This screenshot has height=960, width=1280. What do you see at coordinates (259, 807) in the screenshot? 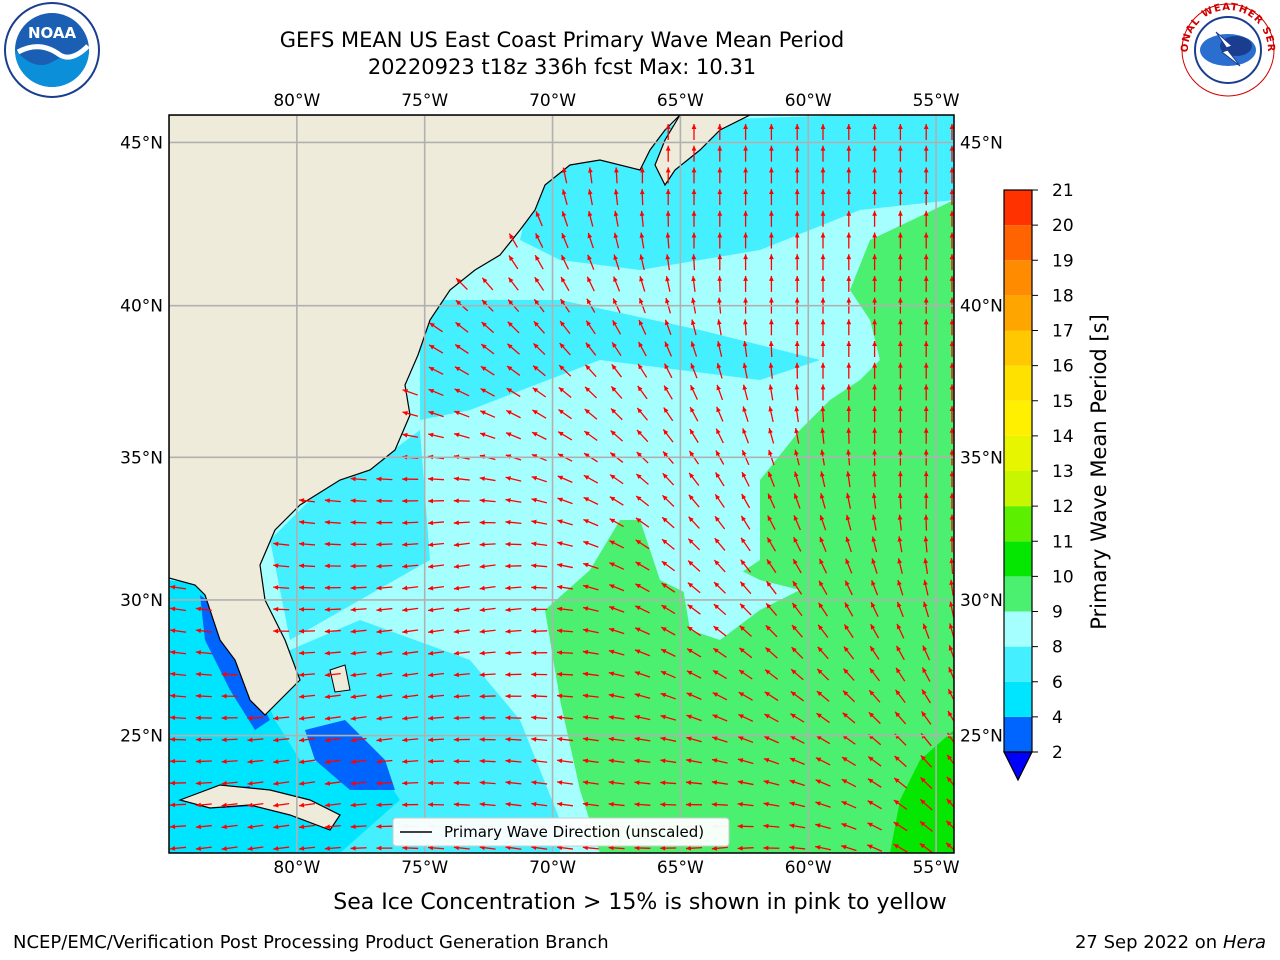
I see `land-cuba` at bounding box center [259, 807].